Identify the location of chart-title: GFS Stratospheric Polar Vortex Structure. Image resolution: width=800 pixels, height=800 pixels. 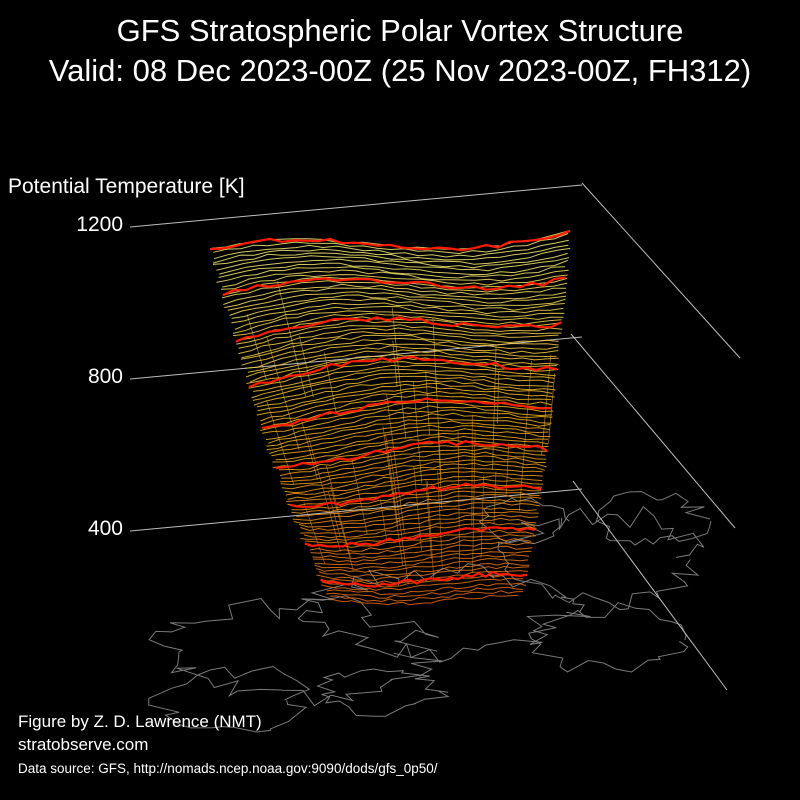
(400, 30).